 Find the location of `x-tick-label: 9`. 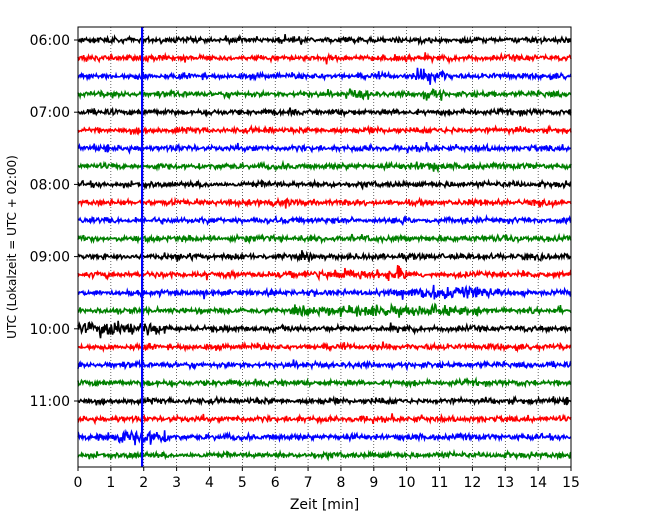

x-tick-label: 9 is located at coordinates (373, 483).